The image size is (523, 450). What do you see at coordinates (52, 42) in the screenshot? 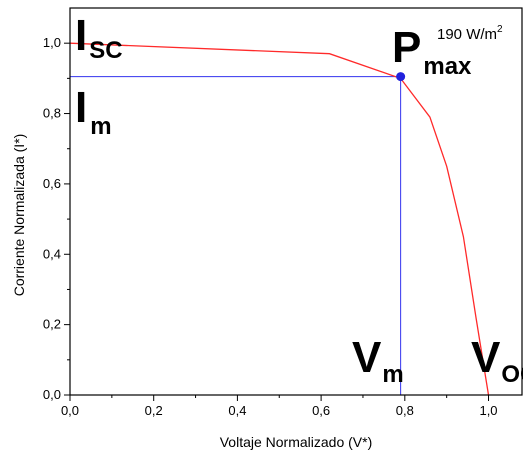
I see `y-tick-label: 1,0` at bounding box center [52, 42].